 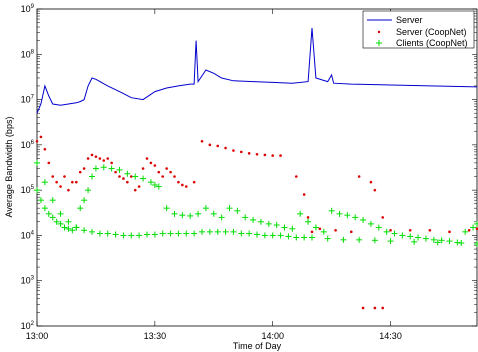 What do you see at coordinates (33, 143) in the screenshot?
I see `y-tick-exponent: 6` at bounding box center [33, 143].